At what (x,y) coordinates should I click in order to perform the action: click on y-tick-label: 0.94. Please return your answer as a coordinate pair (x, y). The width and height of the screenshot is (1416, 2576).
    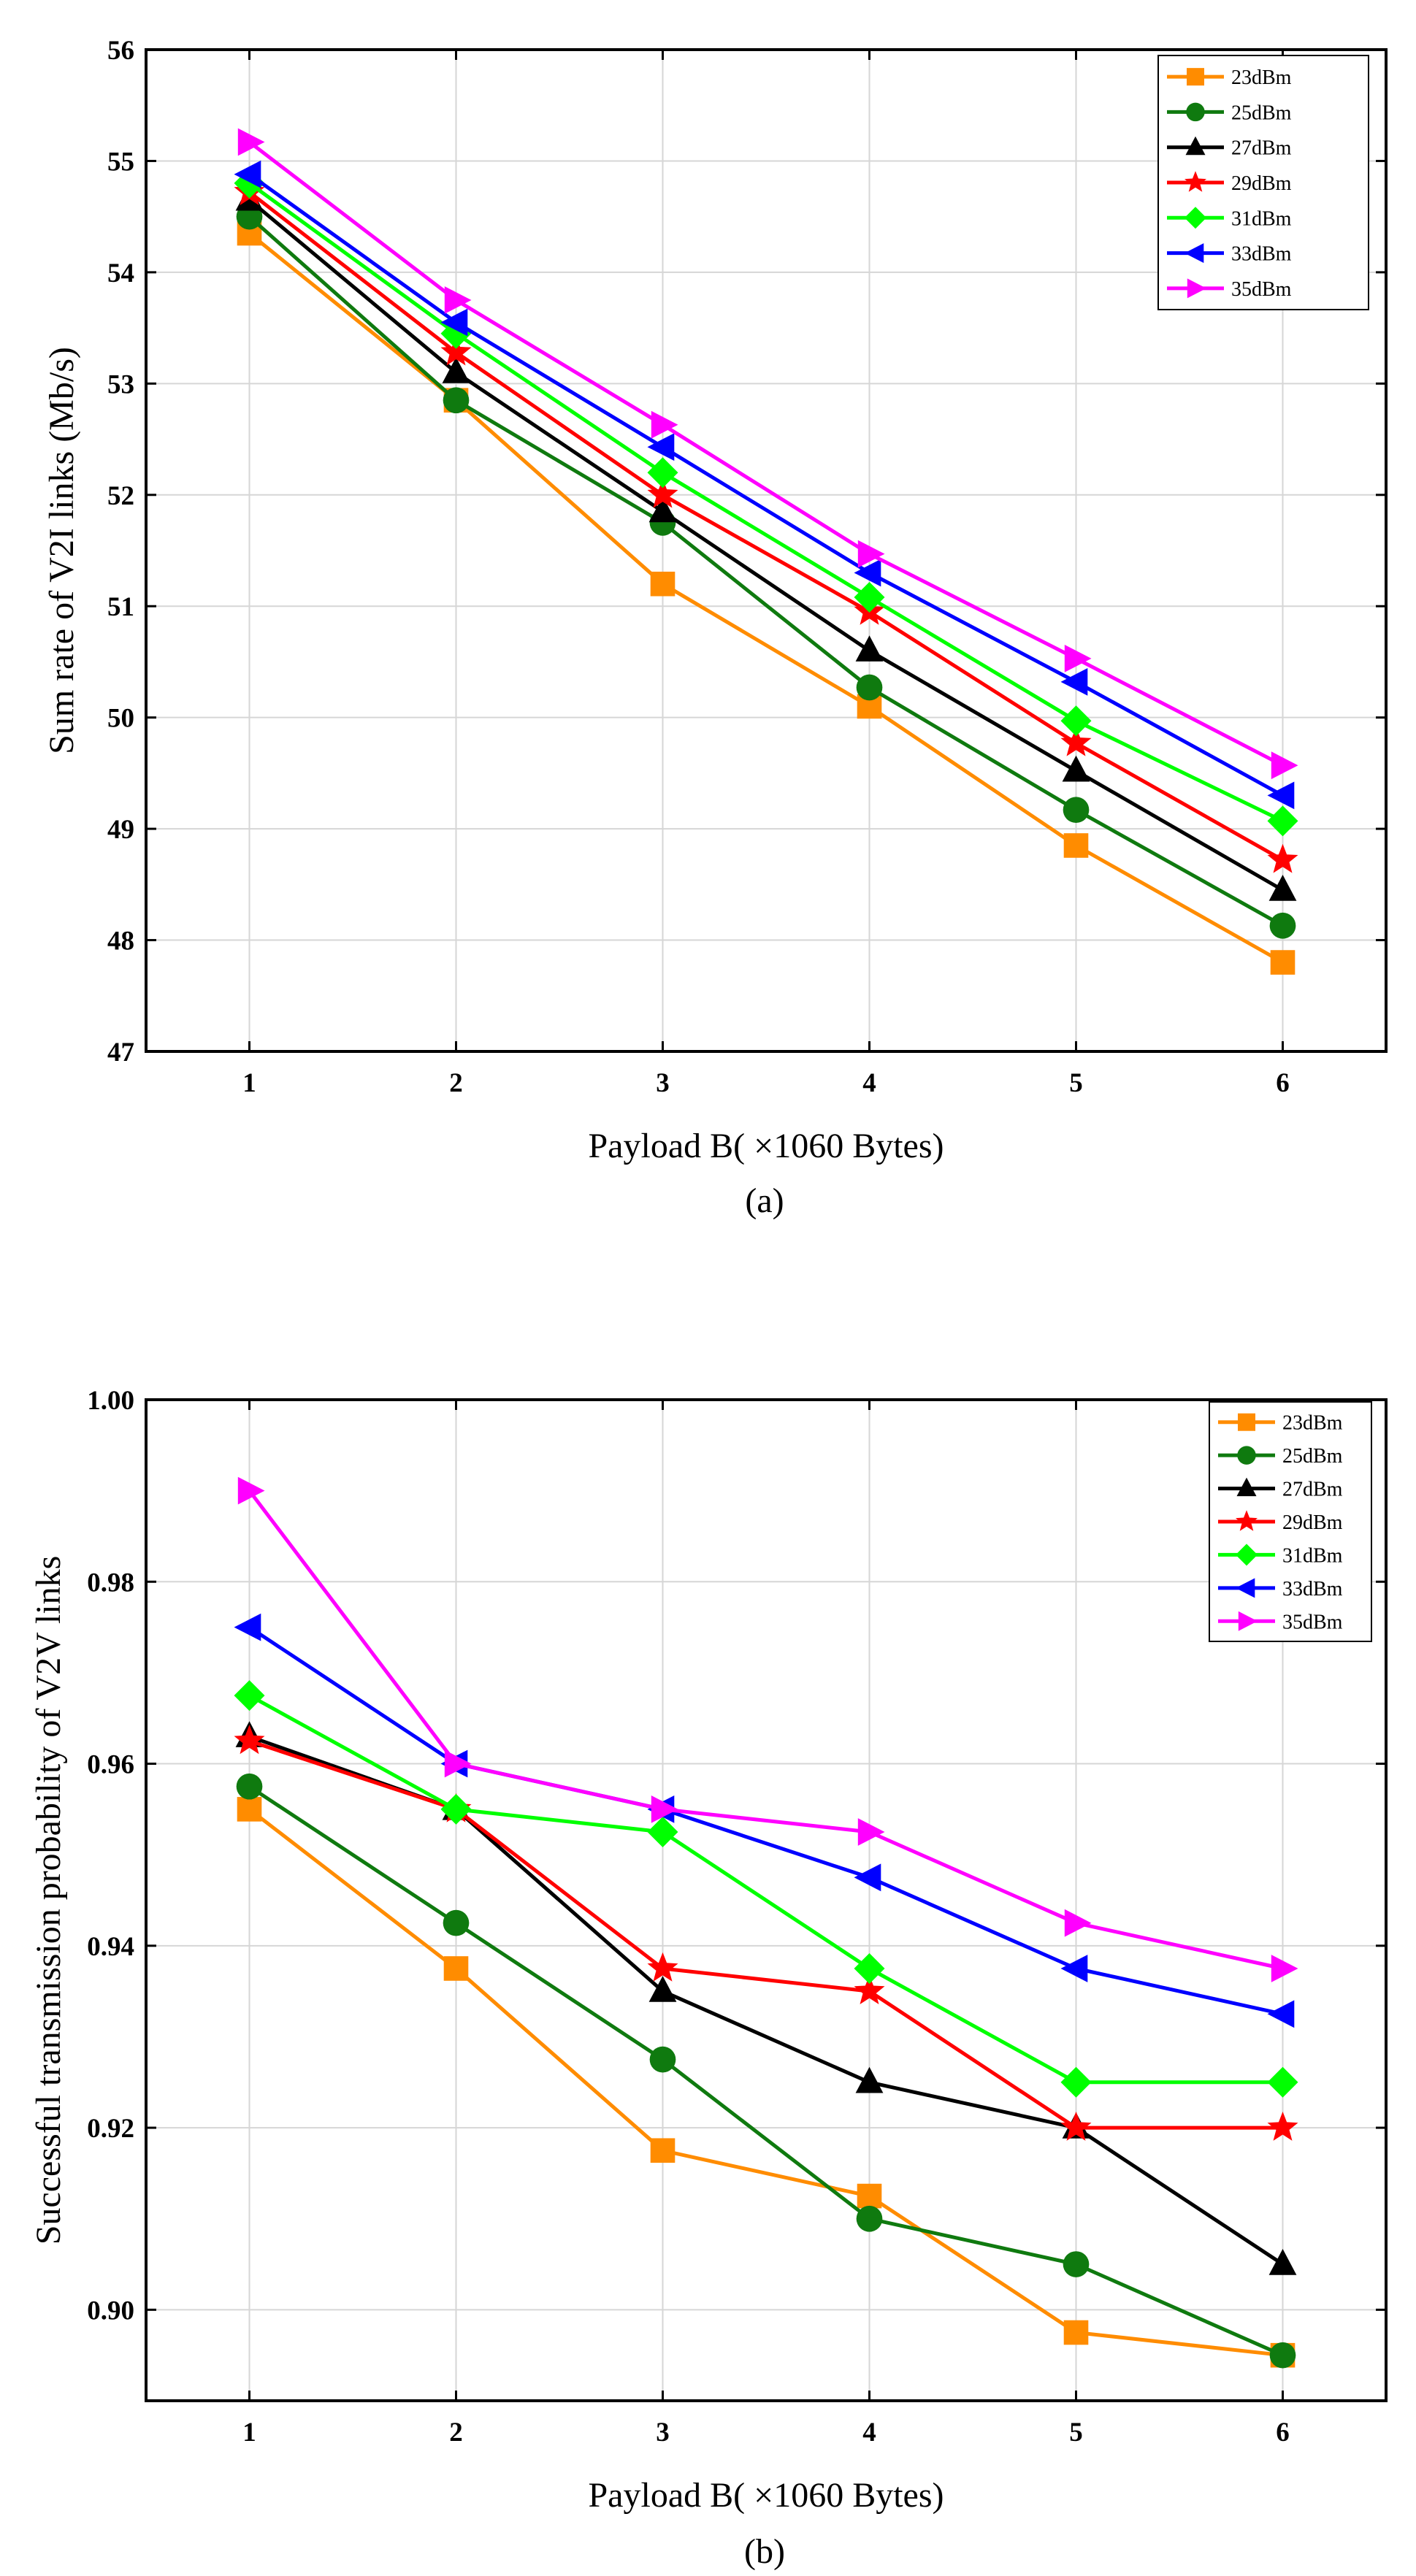
    Looking at the image, I should click on (110, 1947).